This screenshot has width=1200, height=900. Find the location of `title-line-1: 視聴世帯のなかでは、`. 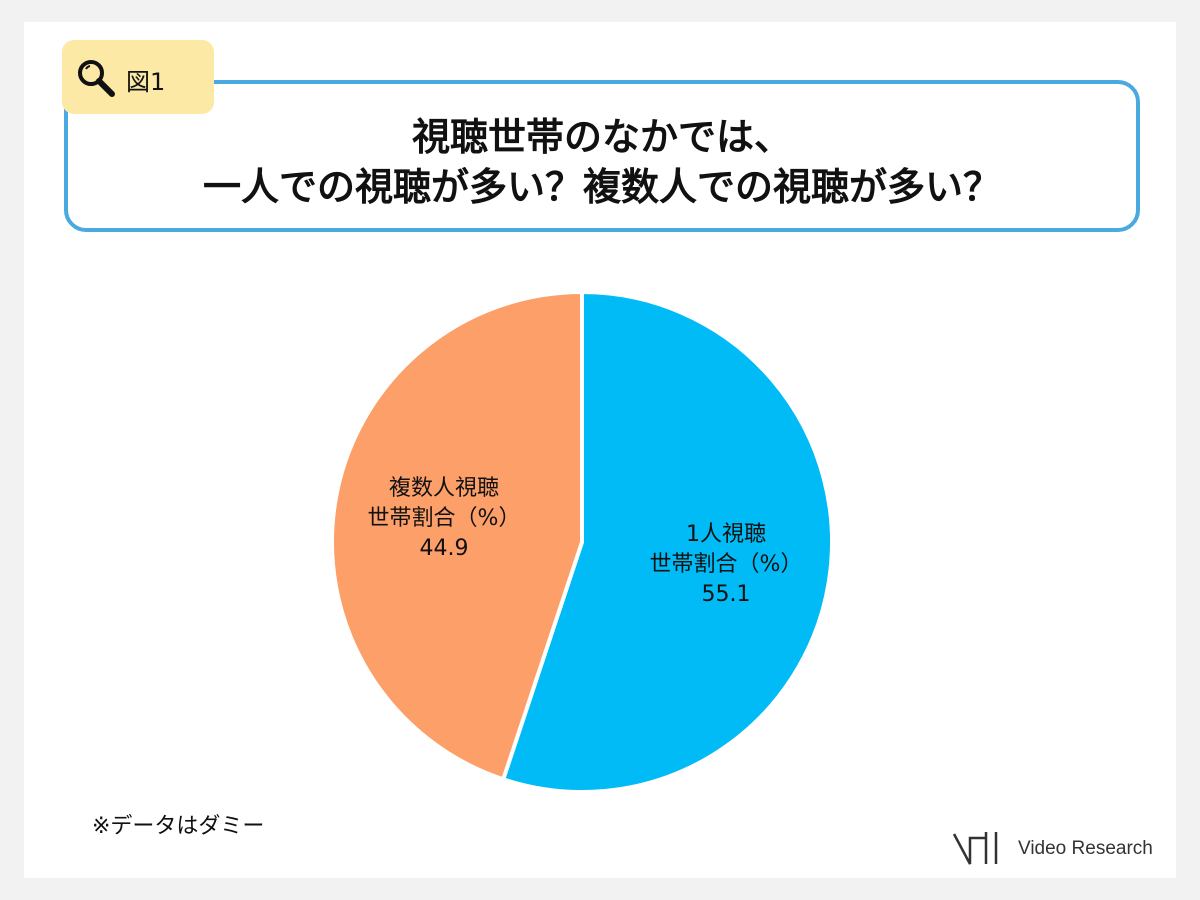

title-line-1: 視聴世帯のなかでは、 is located at coordinates (601, 137).